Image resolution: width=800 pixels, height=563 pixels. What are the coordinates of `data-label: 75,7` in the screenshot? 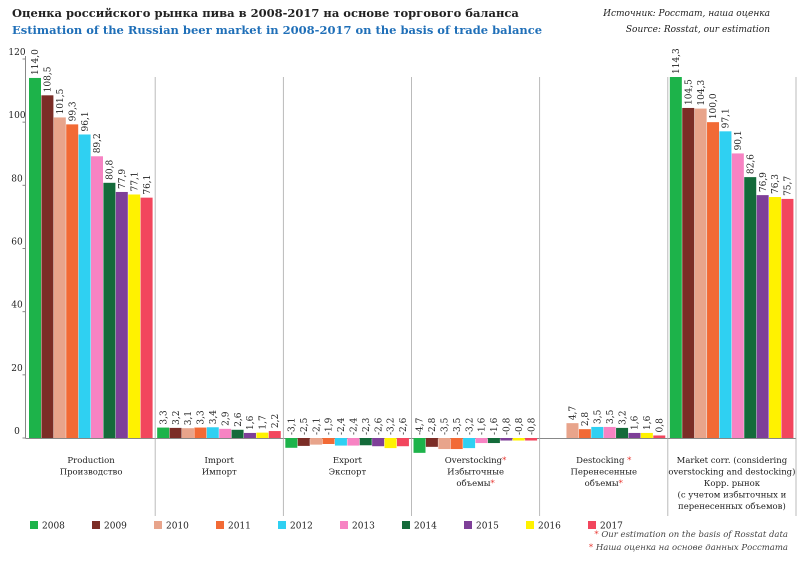 It's located at (789, 186).